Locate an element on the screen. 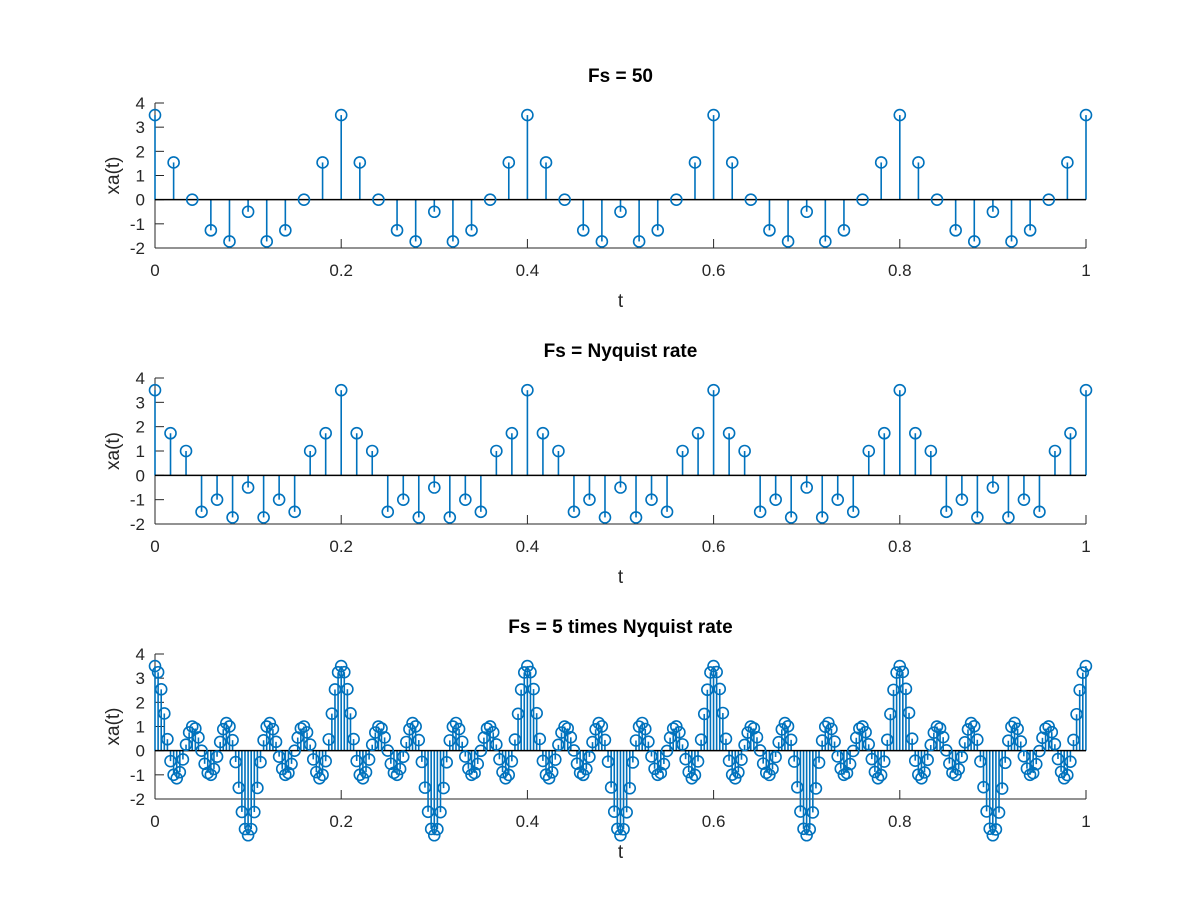 The height and width of the screenshot is (900, 1200). subplot-1-ytick-label: 4 is located at coordinates (140, 103).